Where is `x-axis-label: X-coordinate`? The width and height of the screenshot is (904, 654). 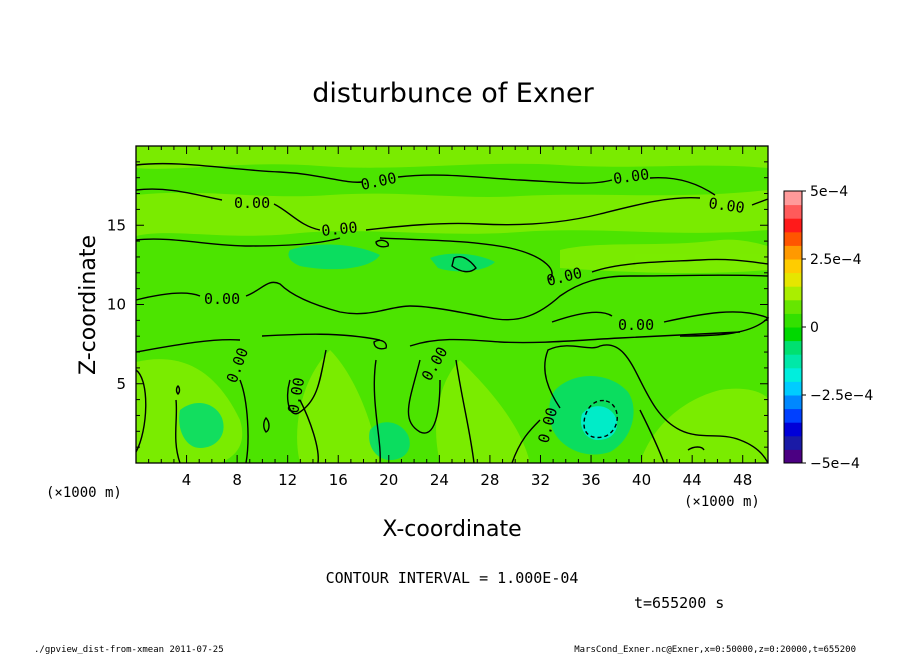 x-axis-label: X-coordinate is located at coordinates (451, 529).